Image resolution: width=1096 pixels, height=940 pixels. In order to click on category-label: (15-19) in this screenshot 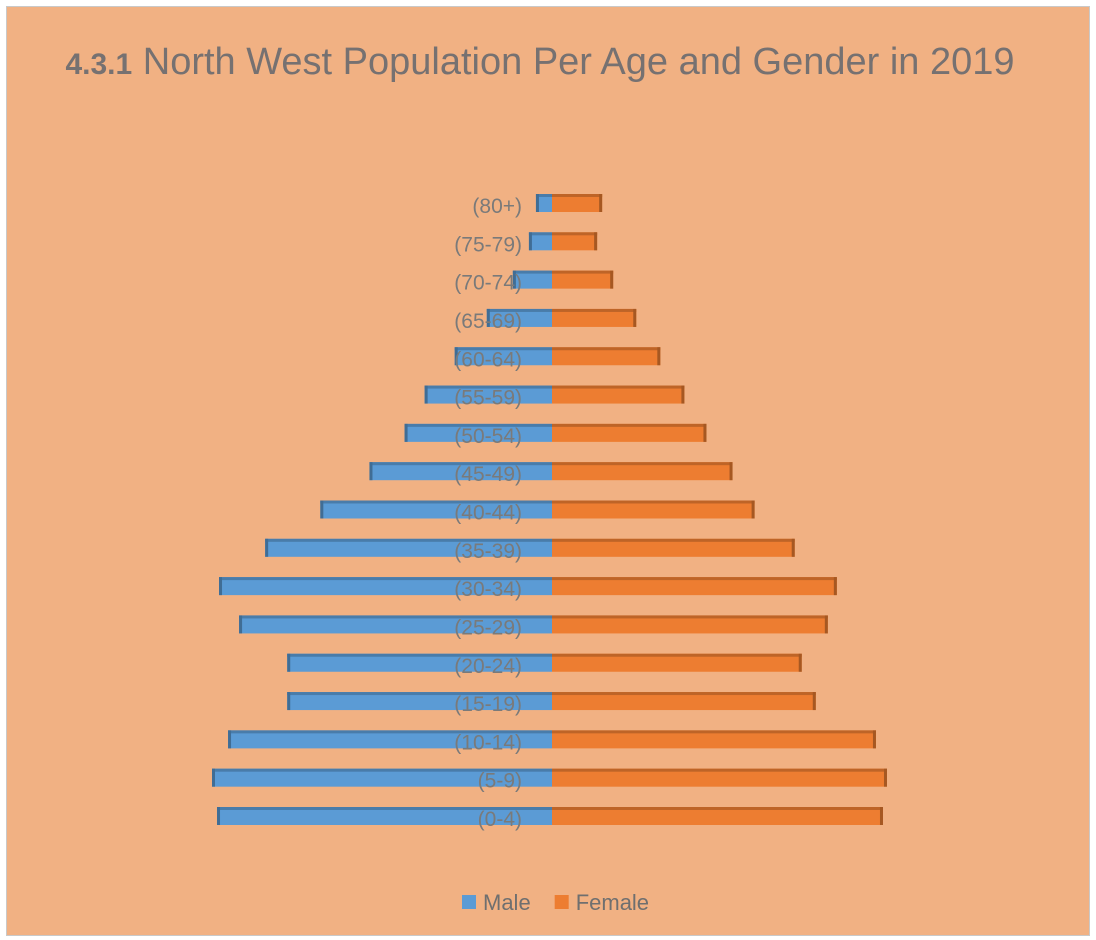, I will do `click(488, 704)`.